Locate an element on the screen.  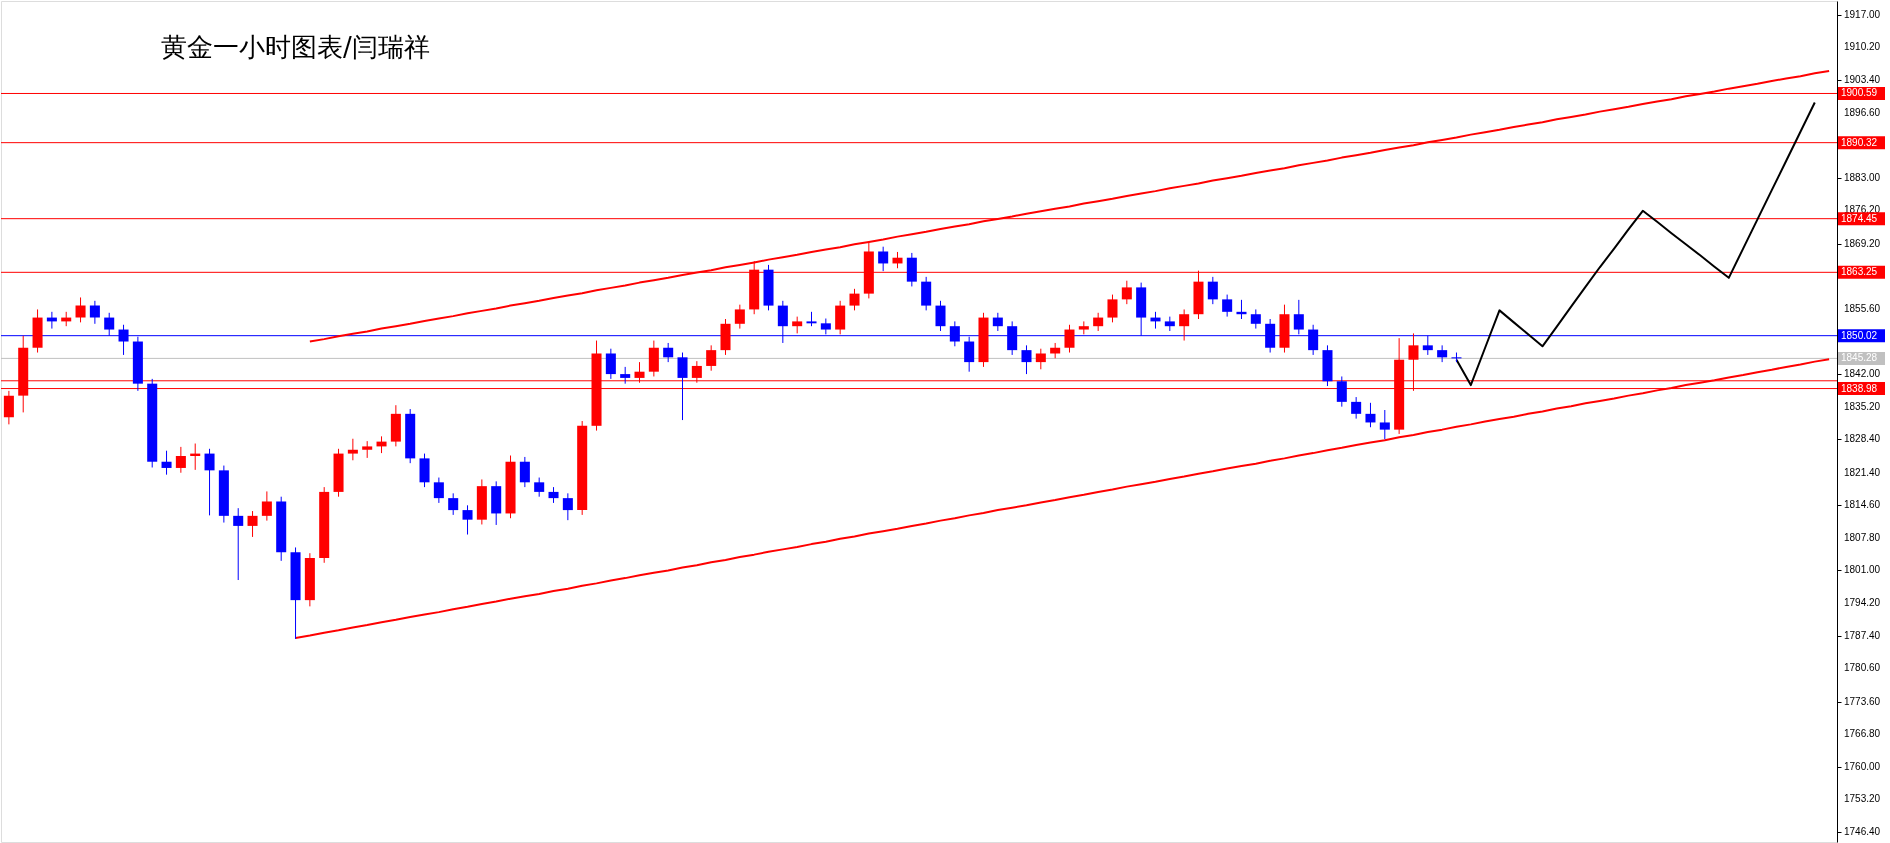
y-tick-label: 1835.20 is located at coordinates (1862, 406).